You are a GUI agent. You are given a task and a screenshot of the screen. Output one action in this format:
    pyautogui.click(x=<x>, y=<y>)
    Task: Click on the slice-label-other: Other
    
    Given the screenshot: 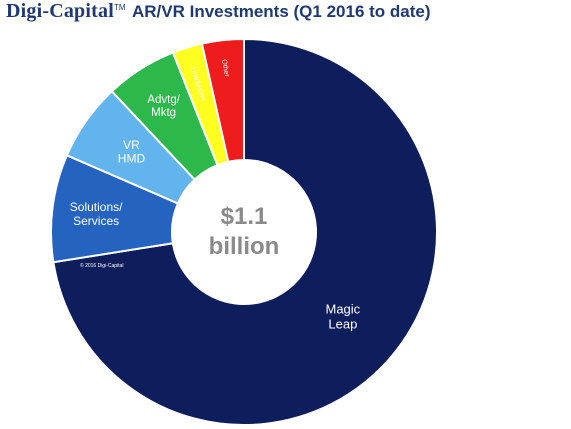 What is the action you would take?
    pyautogui.click(x=225, y=68)
    